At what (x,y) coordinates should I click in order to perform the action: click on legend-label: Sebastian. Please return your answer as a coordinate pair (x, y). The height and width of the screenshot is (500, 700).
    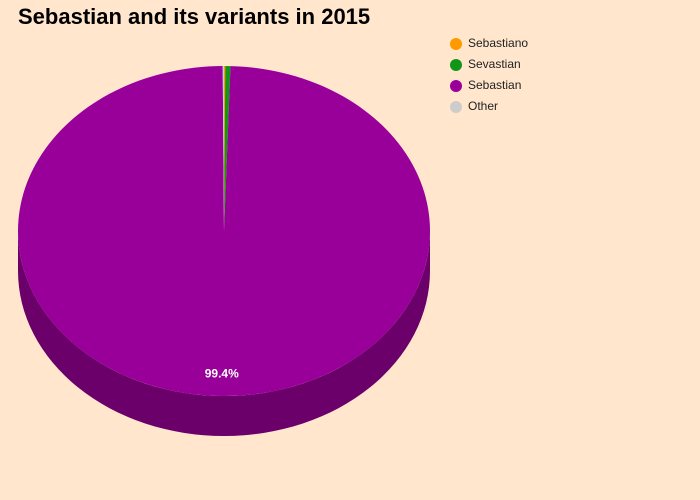
    Looking at the image, I should click on (494, 85).